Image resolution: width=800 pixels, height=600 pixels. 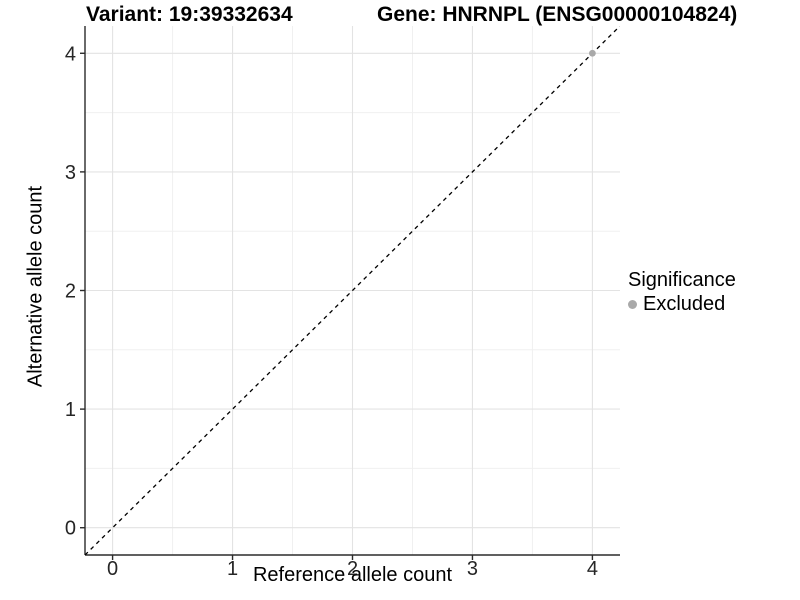 What do you see at coordinates (592, 53) in the screenshot?
I see `data-point` at bounding box center [592, 53].